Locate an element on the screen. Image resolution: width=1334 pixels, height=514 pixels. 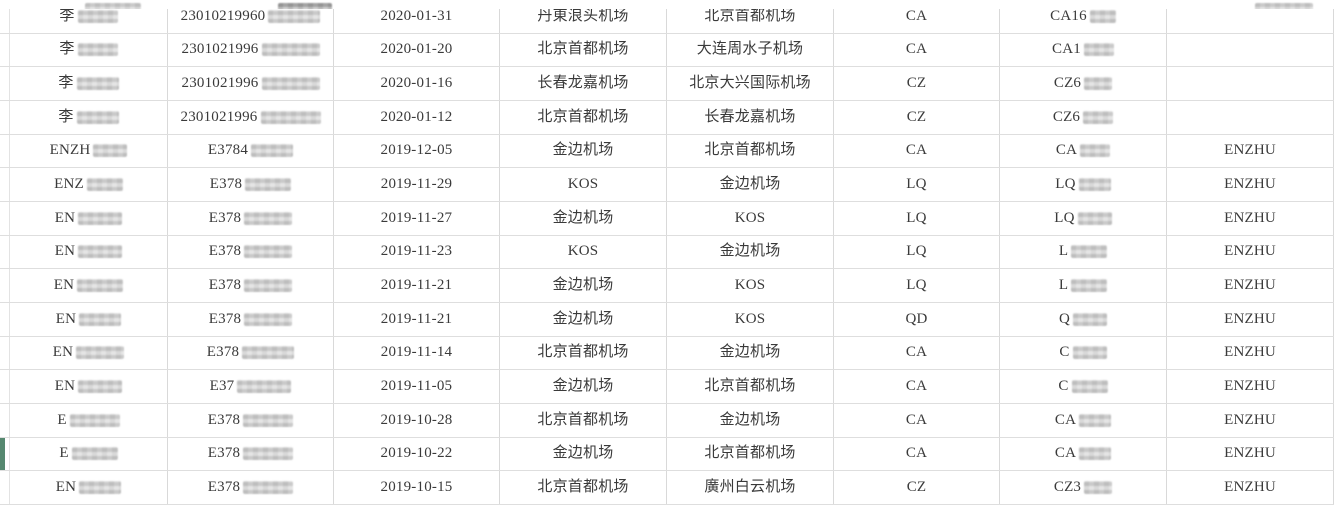
cell-arrival-airport: 大连周水子机场 is located at coordinates (750, 50).